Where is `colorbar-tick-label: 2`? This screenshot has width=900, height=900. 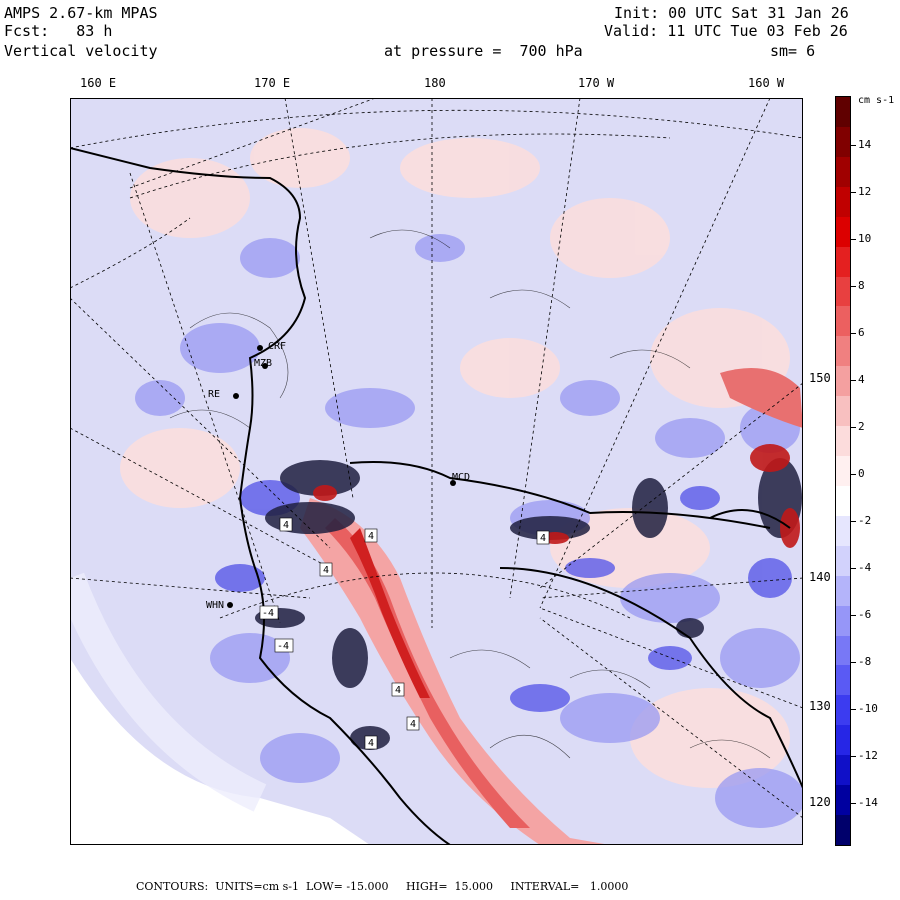 colorbar-tick-label: 2 is located at coordinates (861, 426).